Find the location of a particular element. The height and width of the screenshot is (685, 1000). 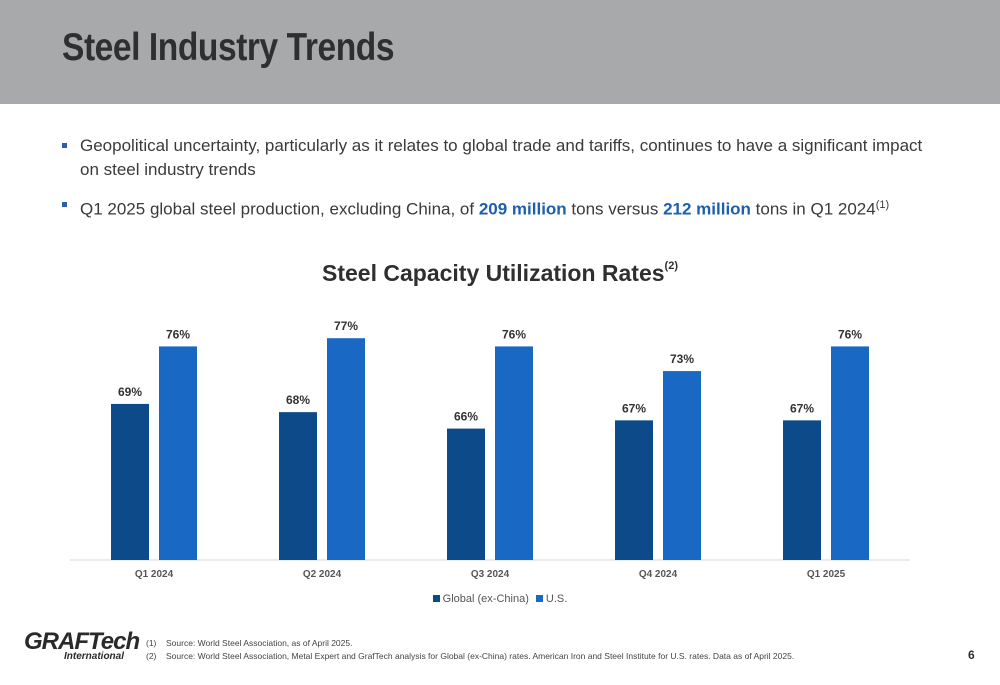

data-label-us-4: 76% is located at coordinates (850, 334).